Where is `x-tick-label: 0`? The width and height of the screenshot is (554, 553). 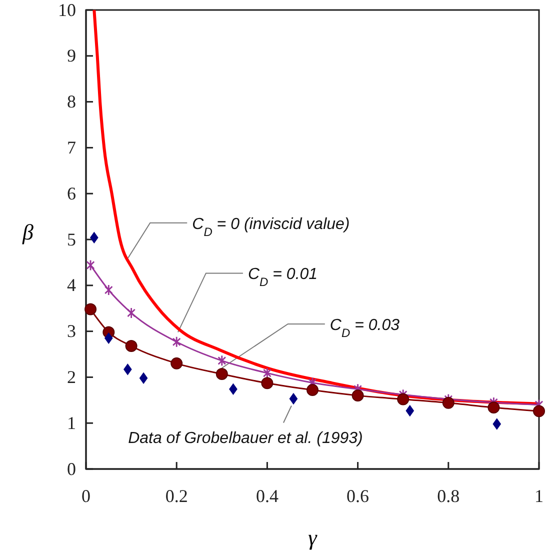
x-tick-label: 0 is located at coordinates (86, 496).